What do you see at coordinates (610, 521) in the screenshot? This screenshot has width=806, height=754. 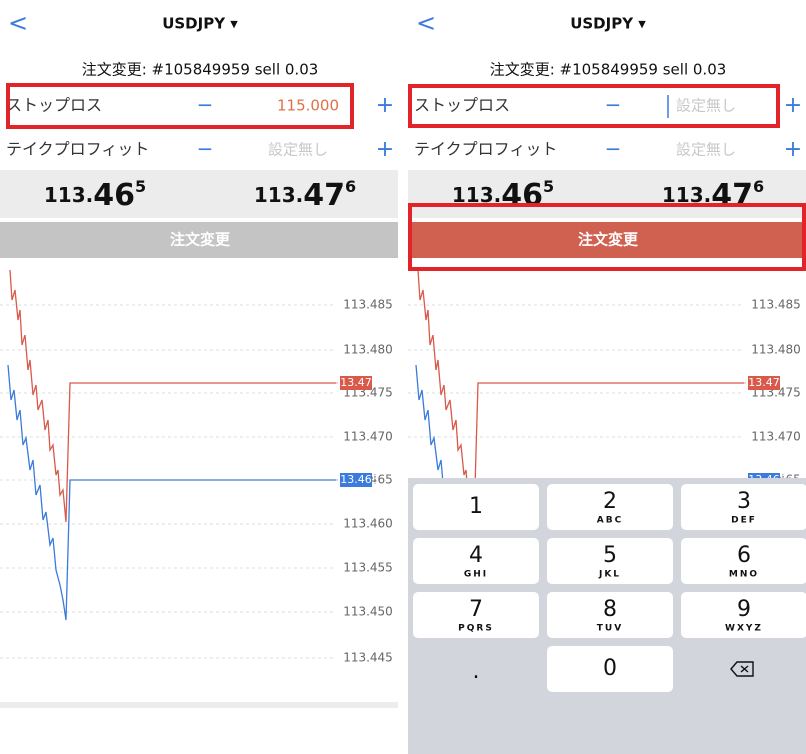 I see `key-letters: ABC` at bounding box center [610, 521].